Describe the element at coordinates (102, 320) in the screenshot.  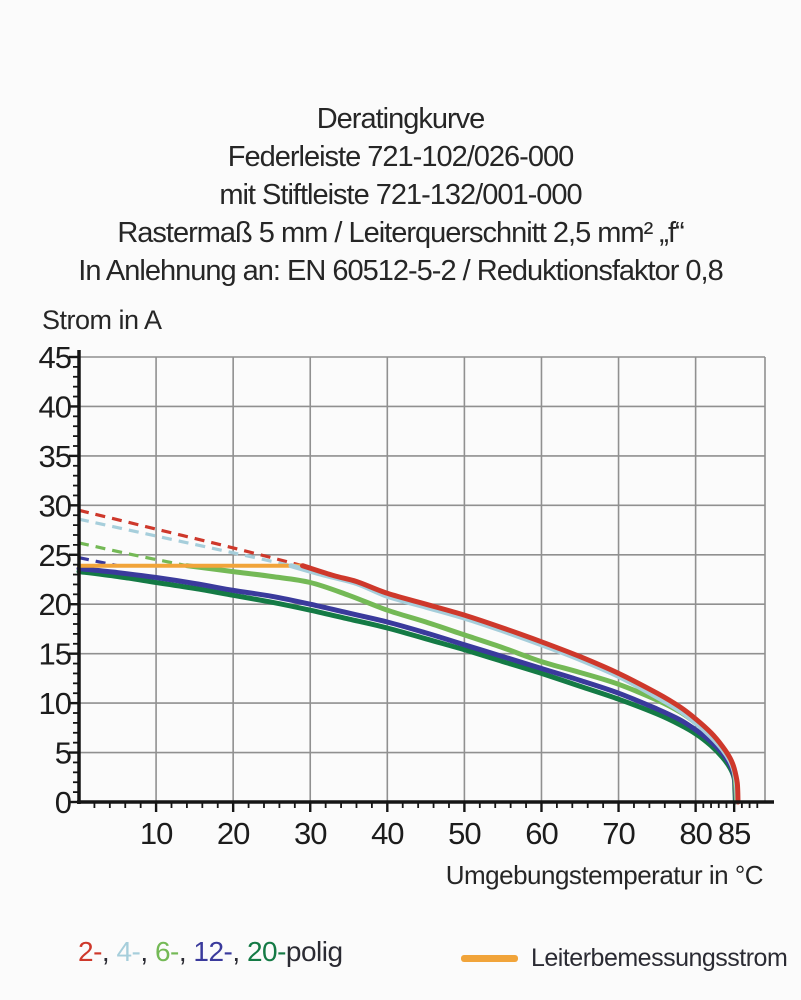
I see `y-axis-title: Strom in A` at that location.